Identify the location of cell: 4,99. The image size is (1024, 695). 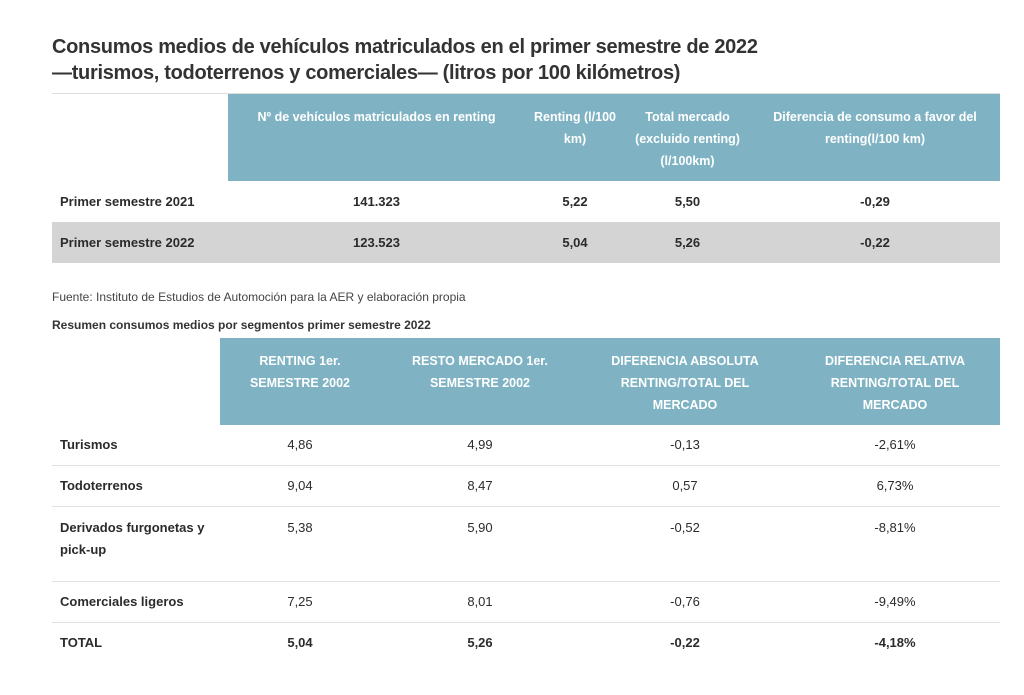
(480, 445).